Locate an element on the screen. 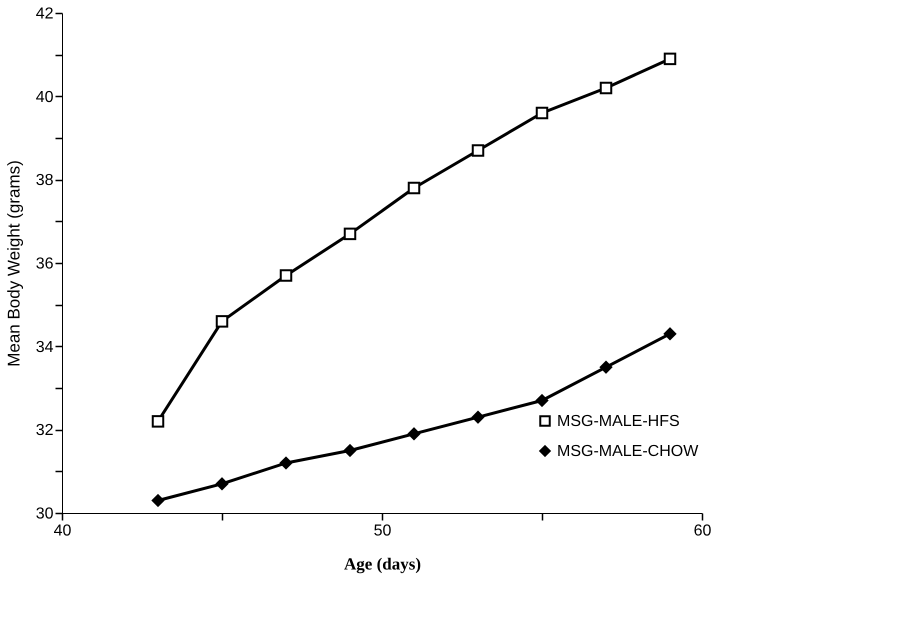  x-tick-label: 60 is located at coordinates (703, 531).